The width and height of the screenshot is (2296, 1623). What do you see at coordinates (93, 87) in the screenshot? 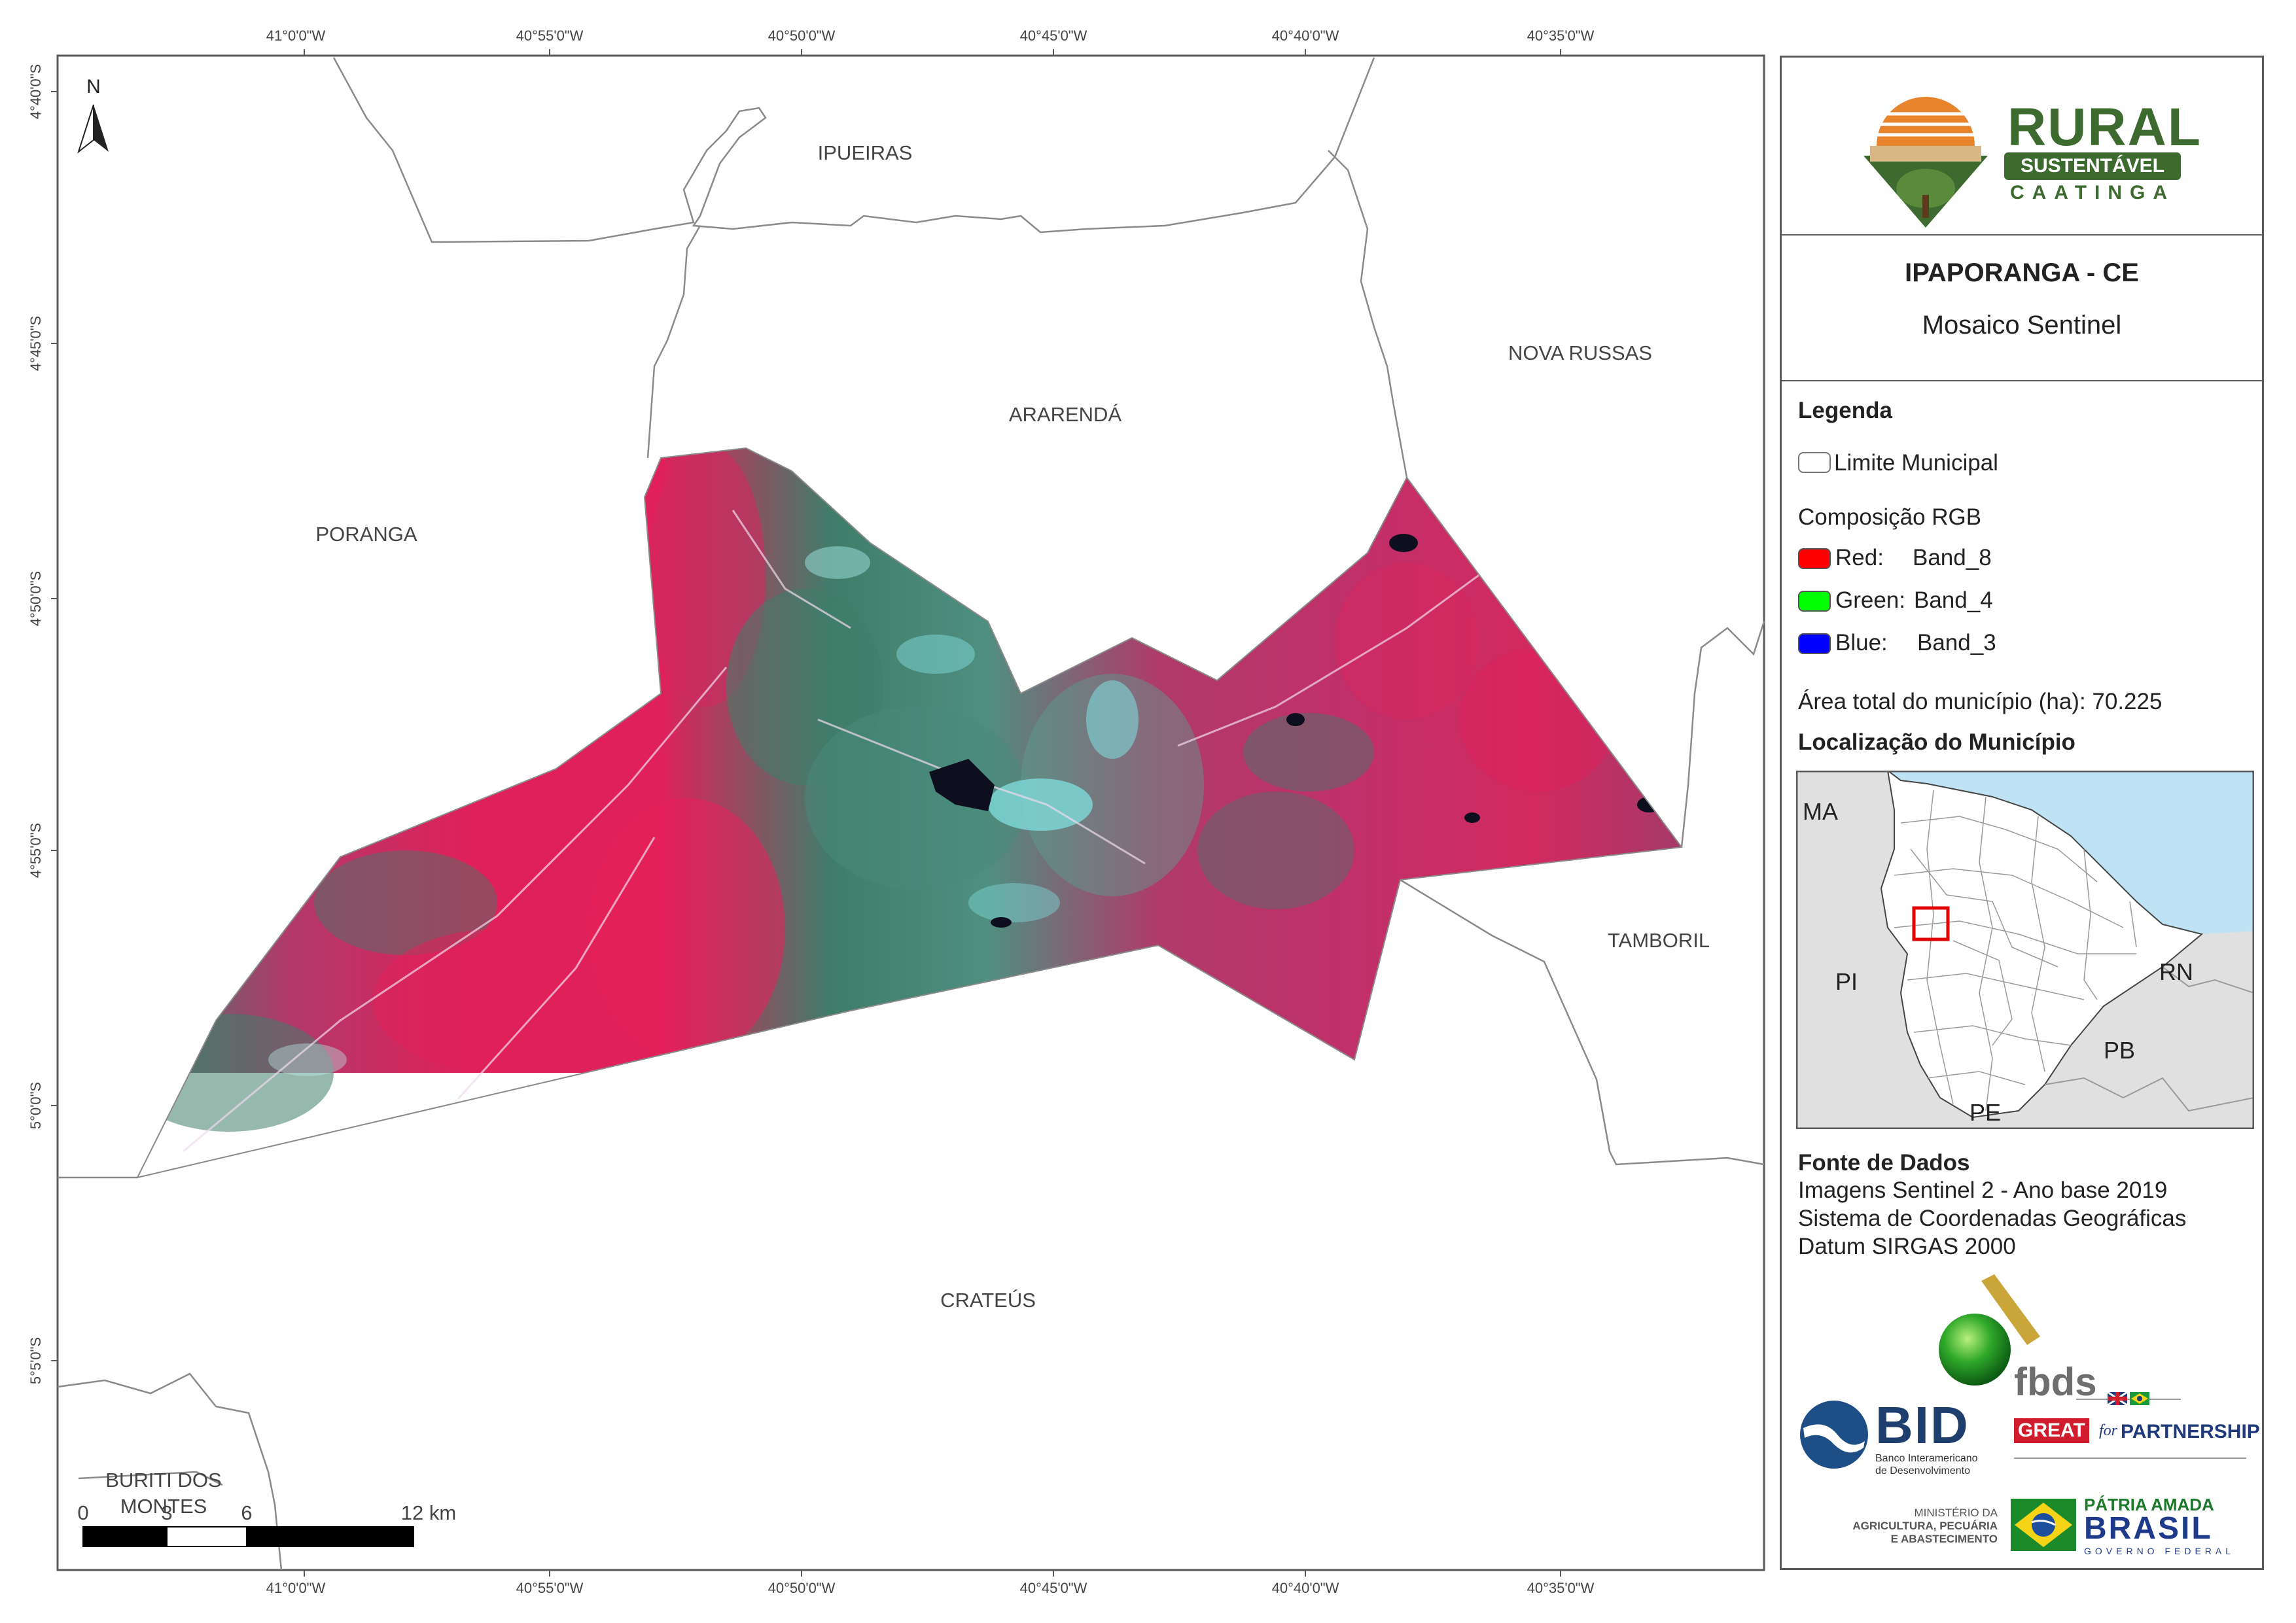
I see `north-arrow-label: N` at bounding box center [93, 87].